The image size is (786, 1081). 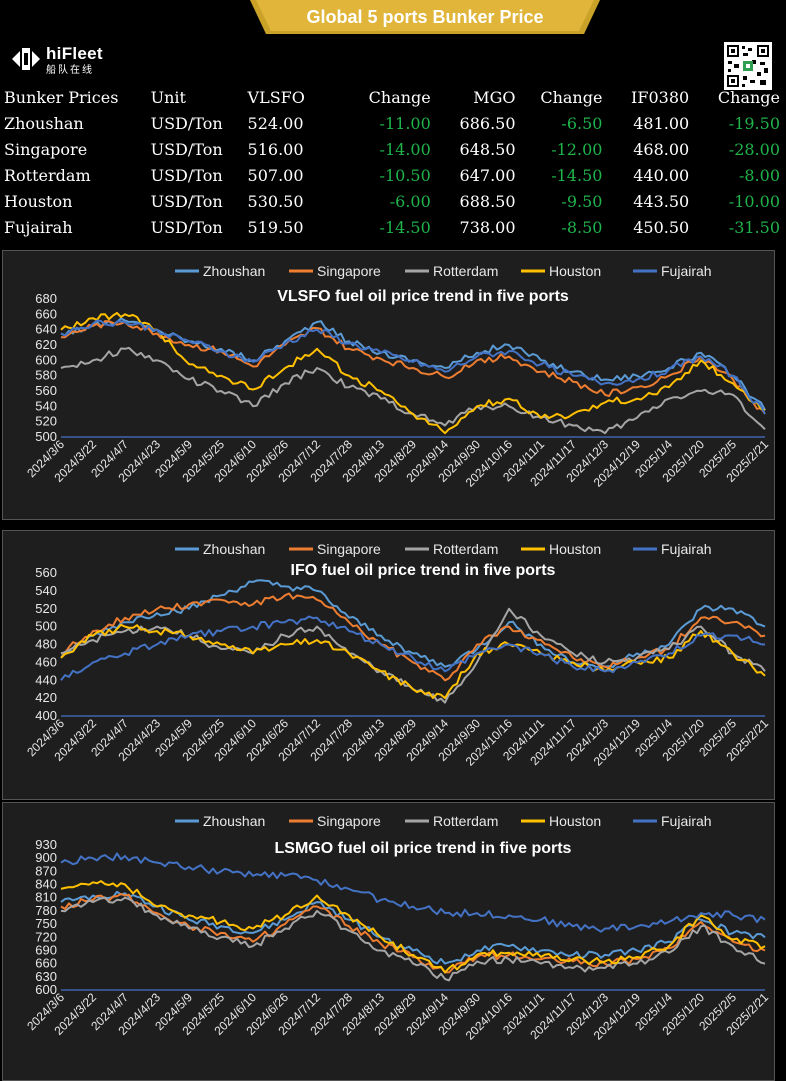 I want to click on y-tick-label: 780, so click(x=46, y=910).